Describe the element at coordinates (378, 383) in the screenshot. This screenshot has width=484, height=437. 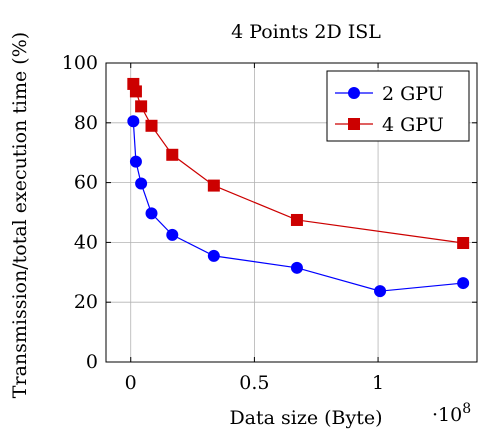
I see `x-tick-label: 1` at that location.